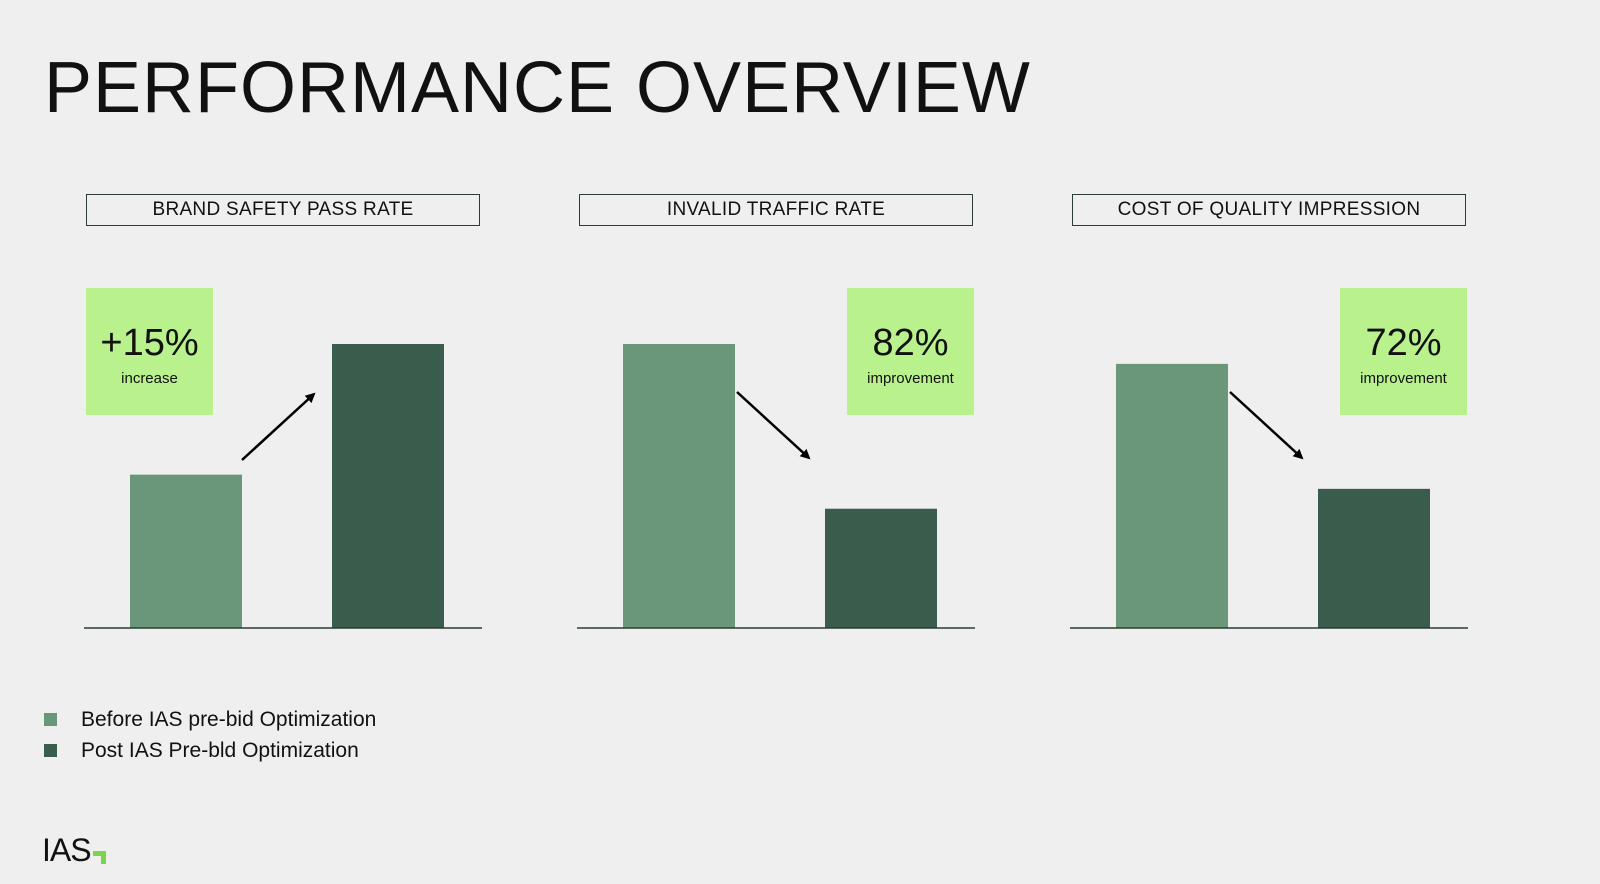 The image size is (1600, 884). I want to click on callout-badge: +15% increase, so click(149, 351).